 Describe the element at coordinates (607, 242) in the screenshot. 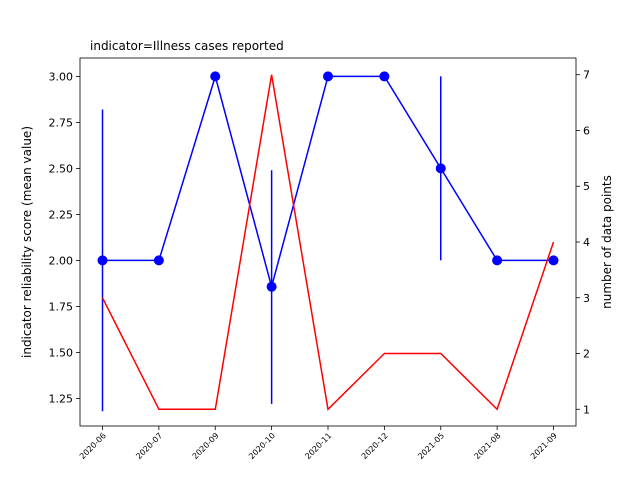

I see `right-axis-label: number of data points` at that location.